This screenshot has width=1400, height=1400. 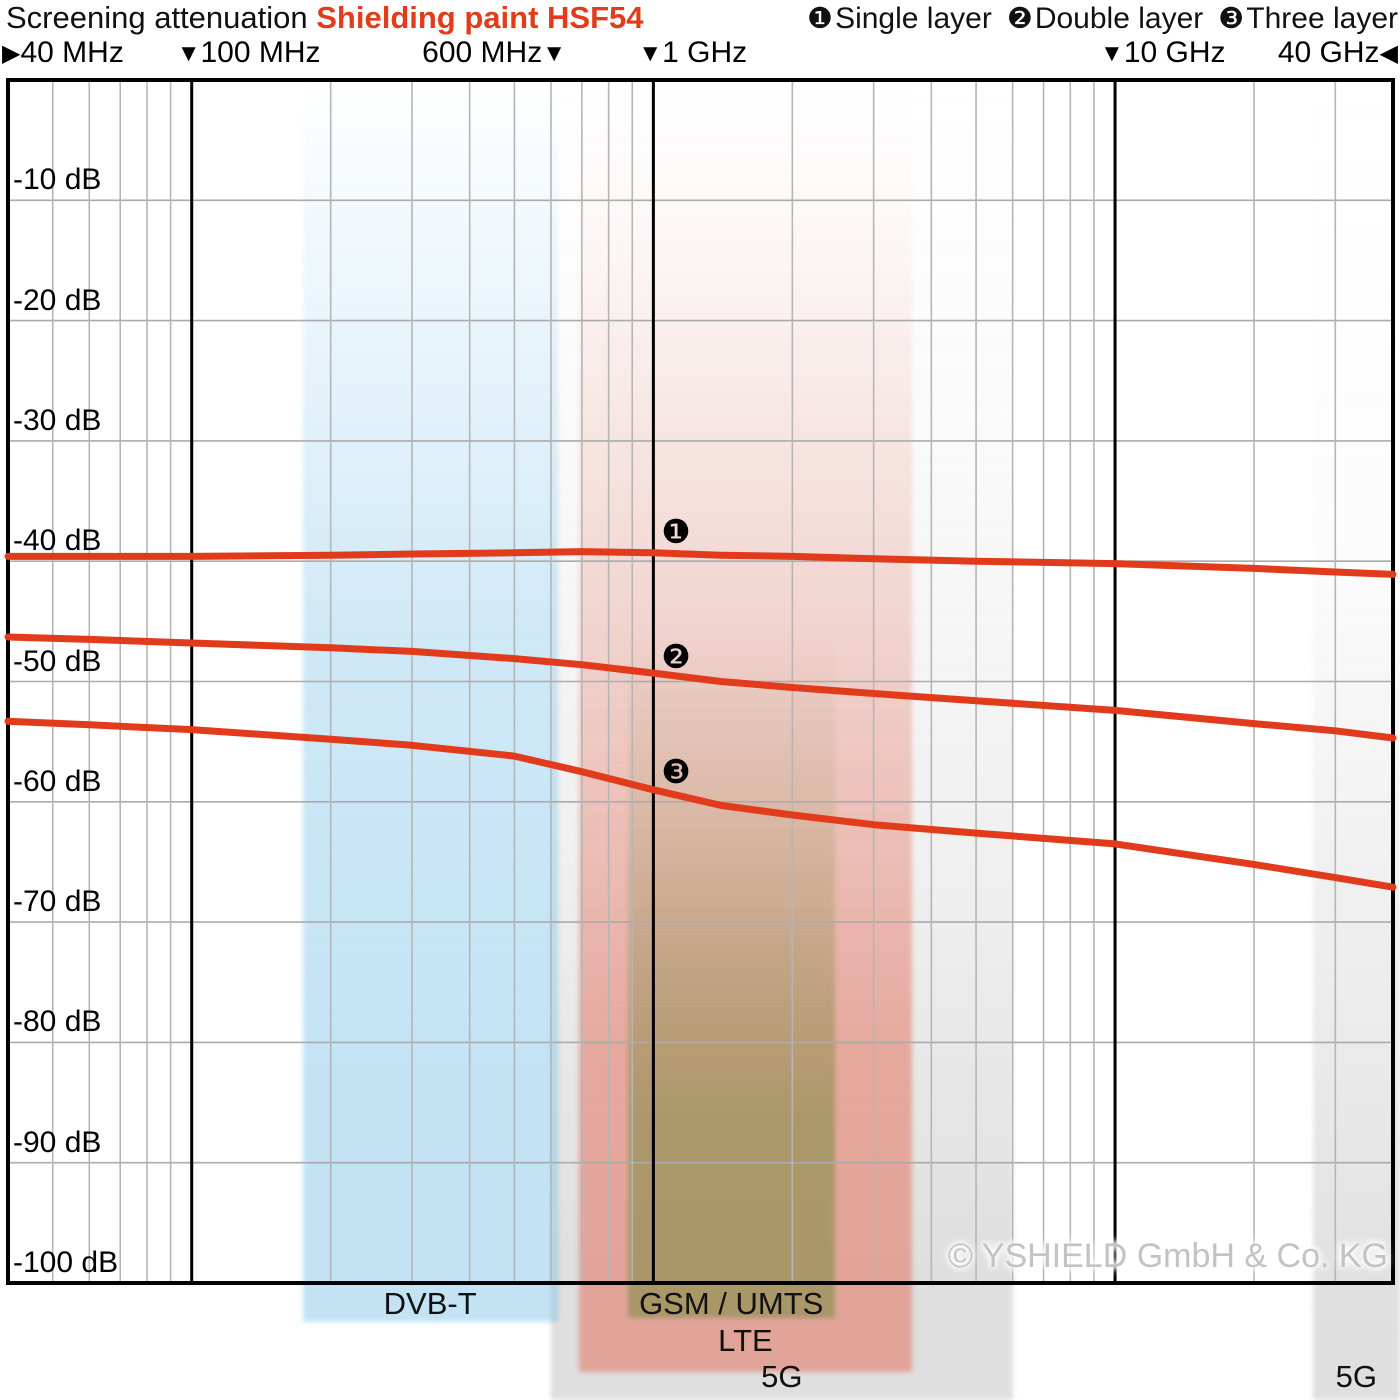 What do you see at coordinates (705, 52) in the screenshot?
I see `x-label-text: 1 GHz` at bounding box center [705, 52].